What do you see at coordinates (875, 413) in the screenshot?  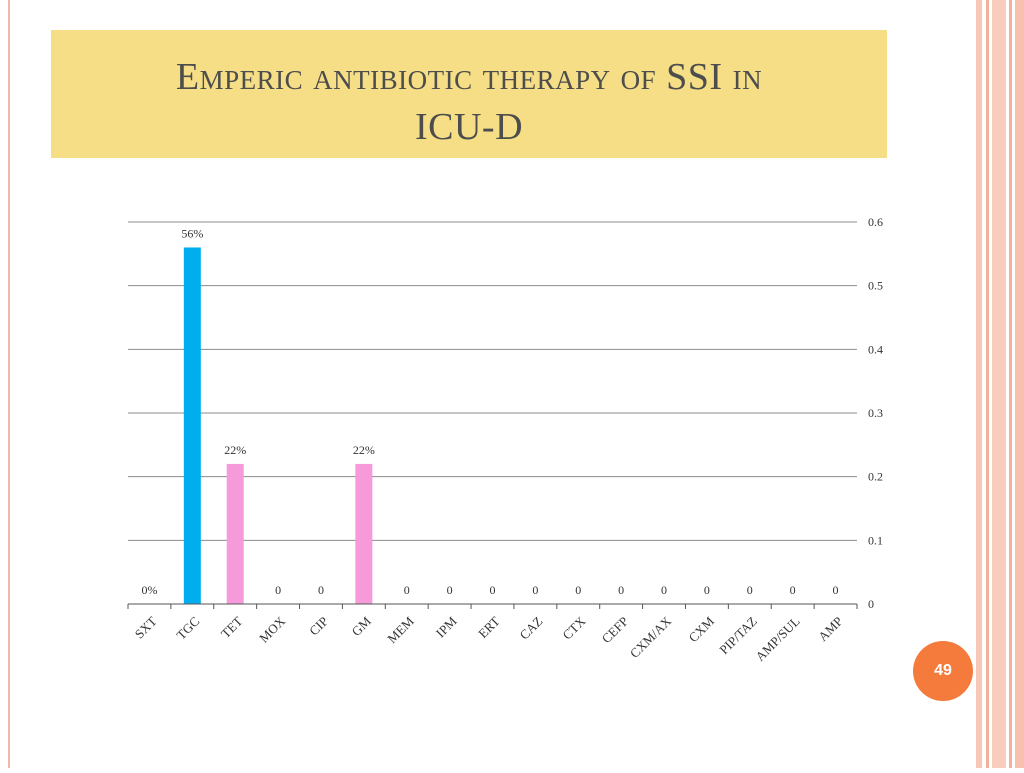 I see `y-tick-label: 0.3` at bounding box center [875, 413].